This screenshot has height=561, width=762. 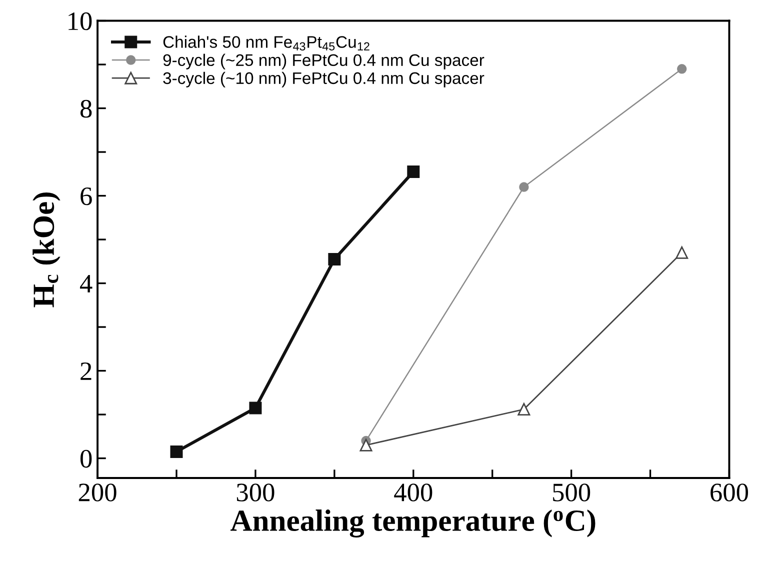 What do you see at coordinates (571, 493) in the screenshot?
I see `x-tick-label: 500` at bounding box center [571, 493].